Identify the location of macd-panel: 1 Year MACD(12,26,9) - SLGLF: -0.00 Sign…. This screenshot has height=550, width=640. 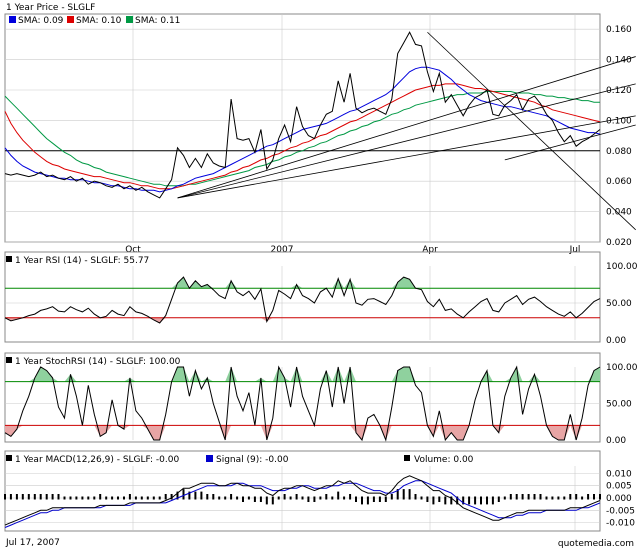
(319, 491).